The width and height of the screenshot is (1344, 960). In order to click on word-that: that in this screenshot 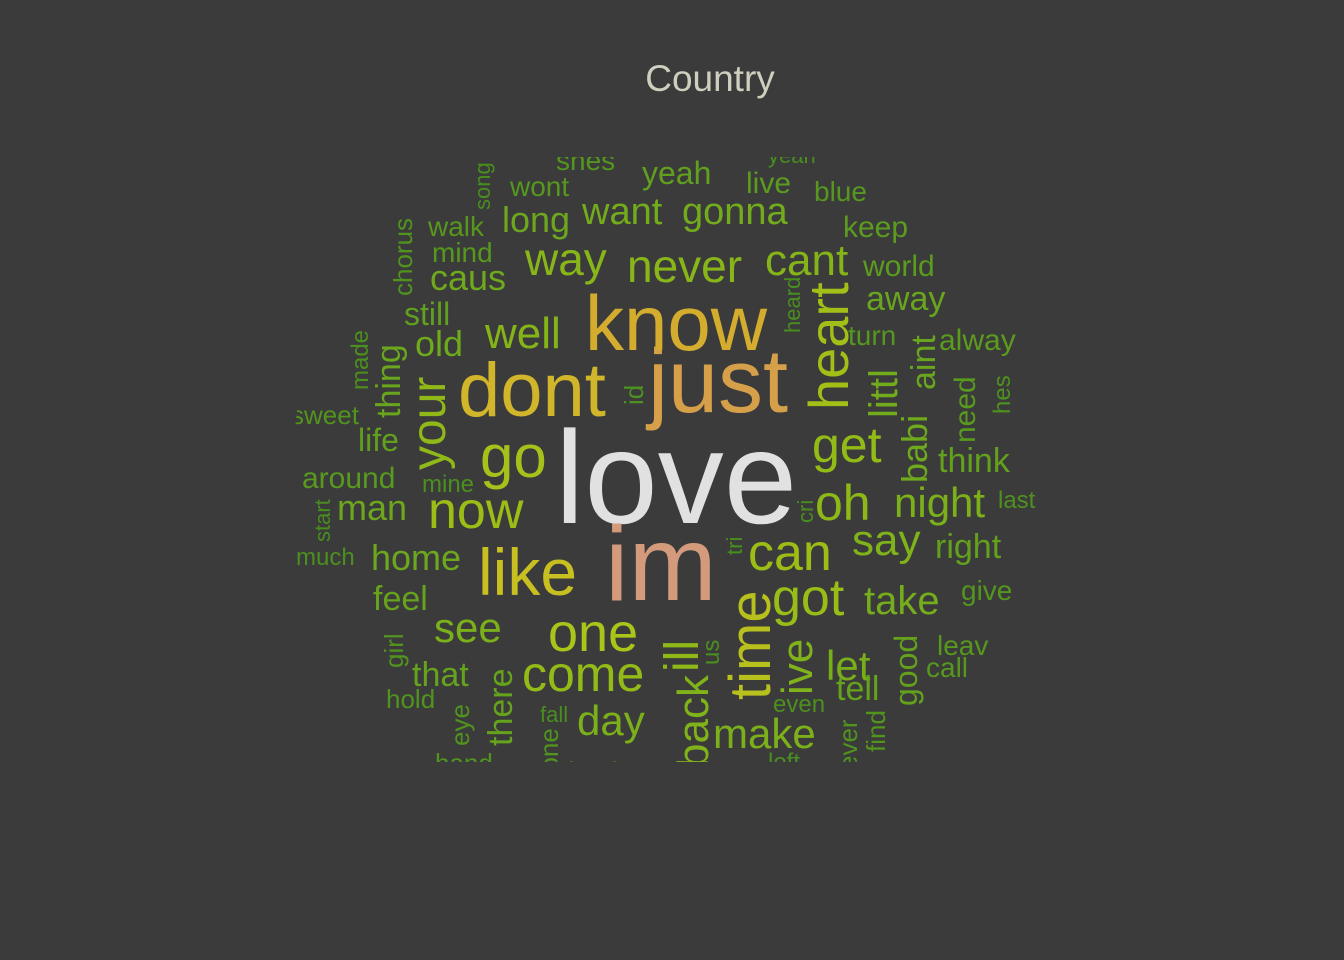, I will do `click(440, 675)`.